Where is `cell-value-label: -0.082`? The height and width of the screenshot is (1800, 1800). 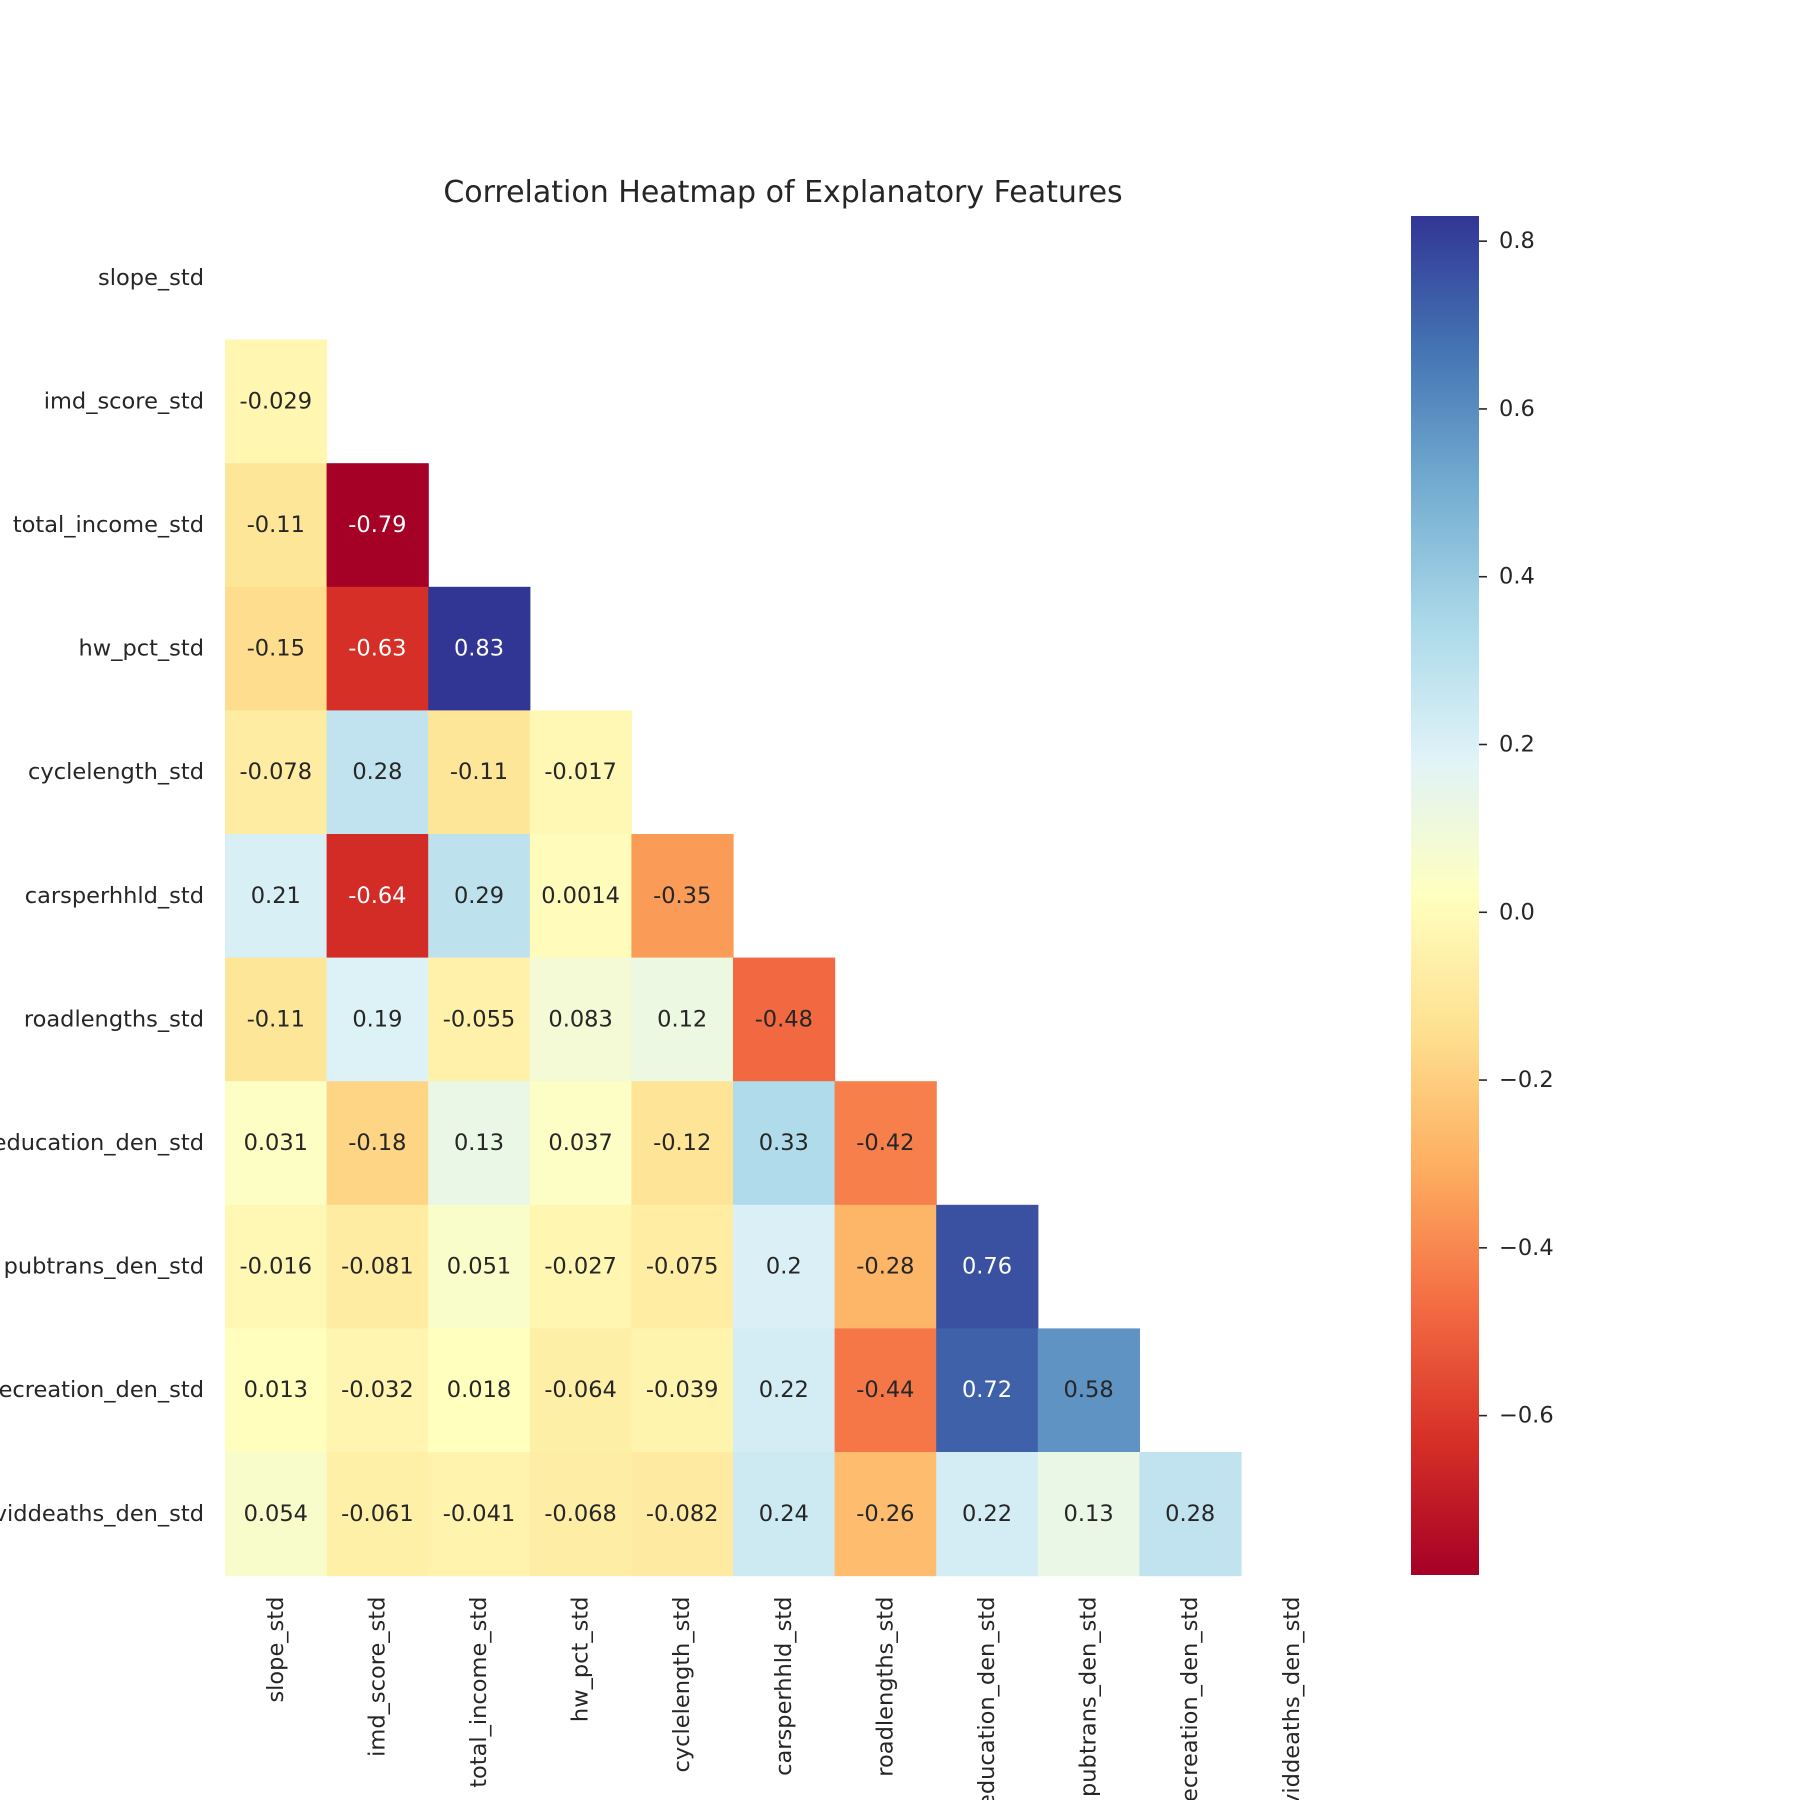
cell-value-label: -0.082 is located at coordinates (682, 1514).